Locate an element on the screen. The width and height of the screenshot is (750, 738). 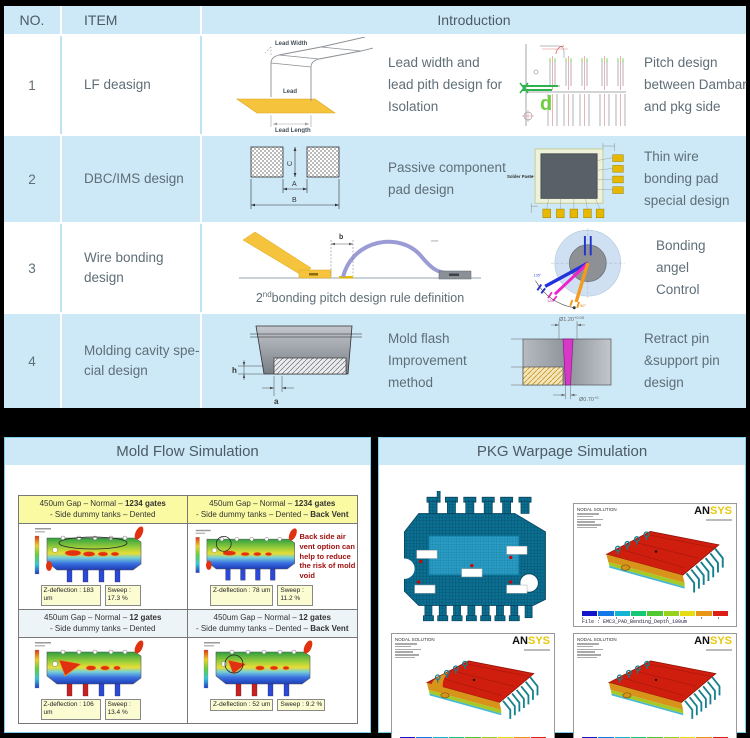
dim-b-label: B is located at coordinates (294, 200).